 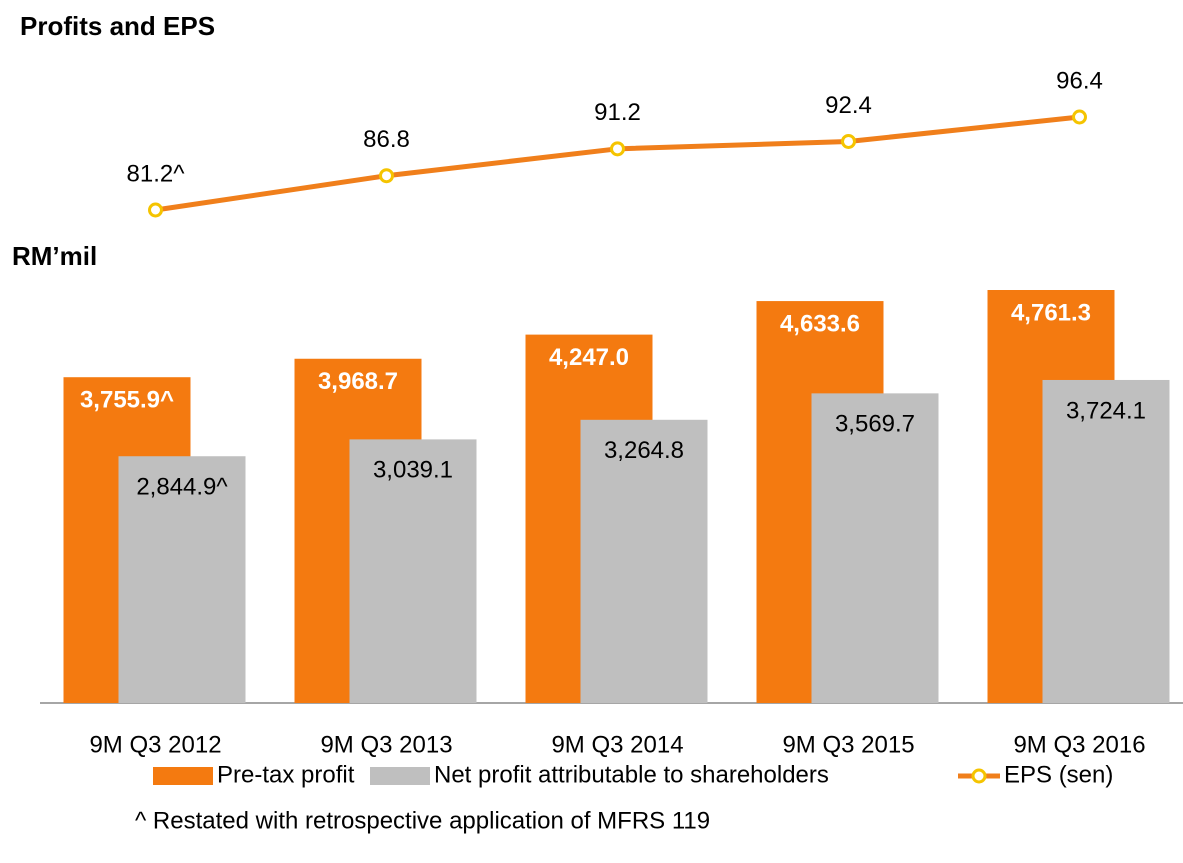 What do you see at coordinates (155, 744) in the screenshot?
I see `x-tick-label: 9M Q3 2012` at bounding box center [155, 744].